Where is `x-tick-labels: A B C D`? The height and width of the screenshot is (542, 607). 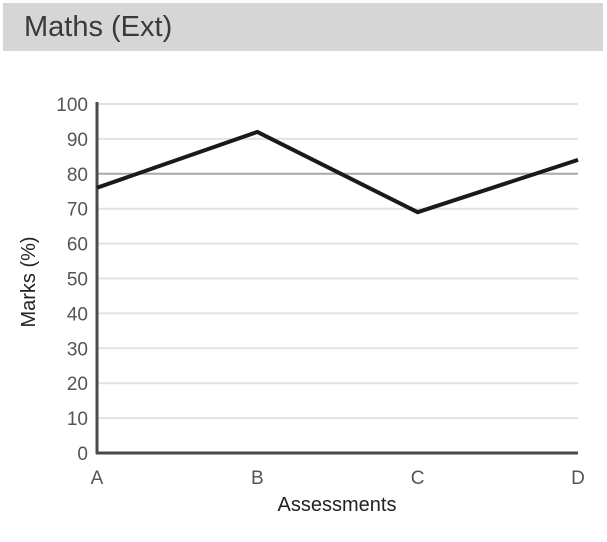 x-tick-labels: A B C D is located at coordinates (338, 478).